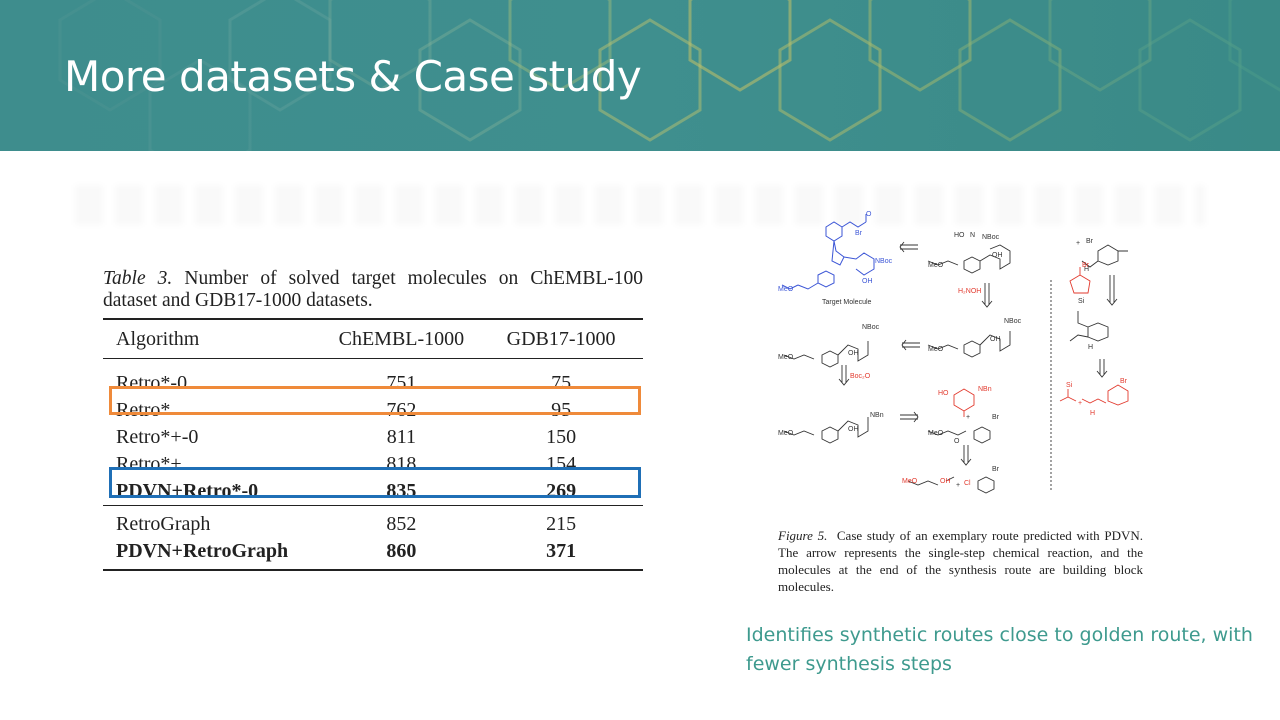 This screenshot has width=1280, height=720. I want to click on reaction-arrows, so click(978, 365).